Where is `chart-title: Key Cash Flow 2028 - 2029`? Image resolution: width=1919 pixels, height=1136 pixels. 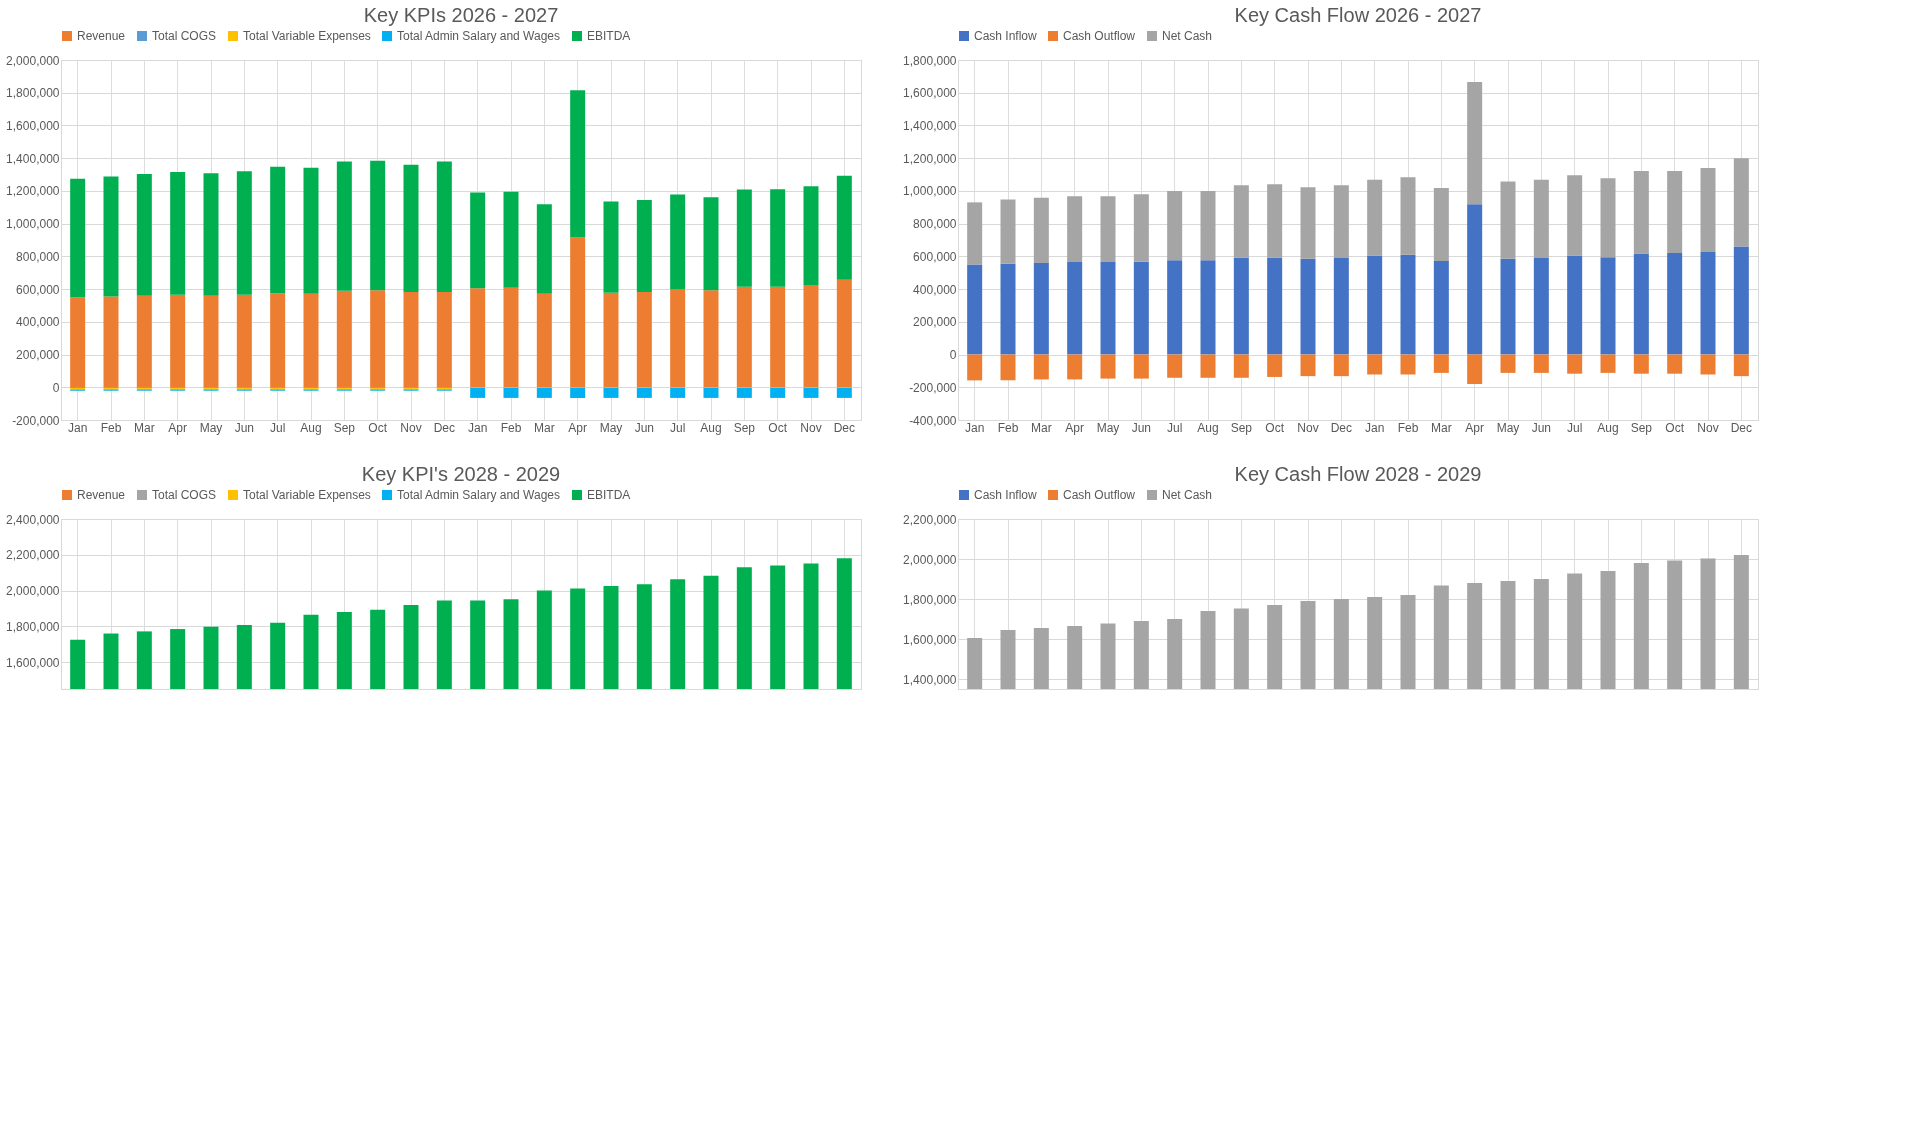
chart-title: Key Cash Flow 2028 - 2029 is located at coordinates (1358, 474).